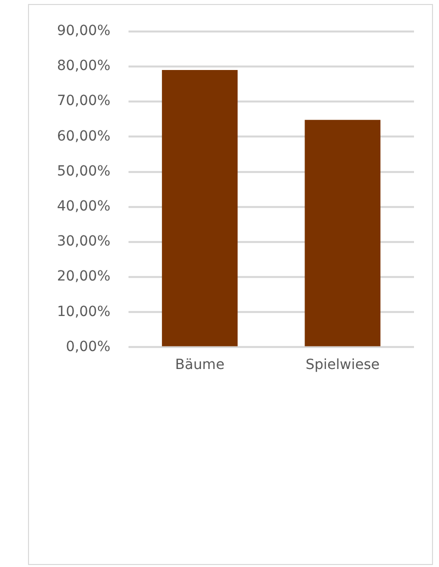  Describe the element at coordinates (83, 136) in the screenshot. I see `y-tick-label: 60,00%` at that location.